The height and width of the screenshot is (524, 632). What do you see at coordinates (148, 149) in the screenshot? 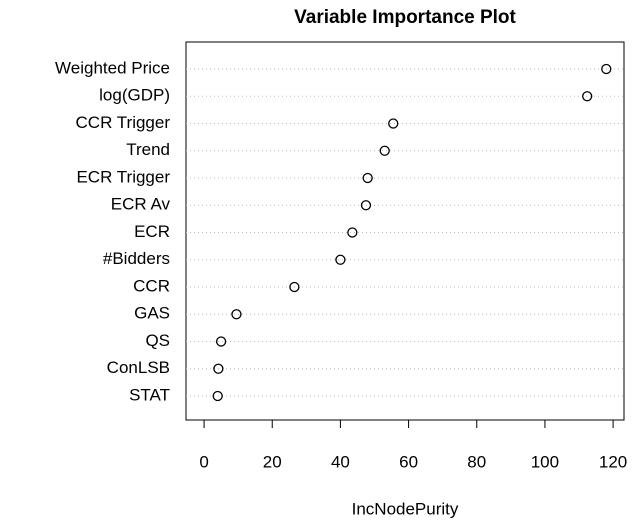
I see `y-tick-label: Trend` at bounding box center [148, 149].